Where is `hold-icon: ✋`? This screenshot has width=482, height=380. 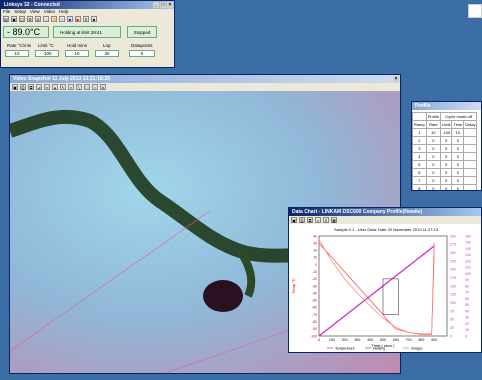
hold-icon: ✋ is located at coordinates (54, 19).